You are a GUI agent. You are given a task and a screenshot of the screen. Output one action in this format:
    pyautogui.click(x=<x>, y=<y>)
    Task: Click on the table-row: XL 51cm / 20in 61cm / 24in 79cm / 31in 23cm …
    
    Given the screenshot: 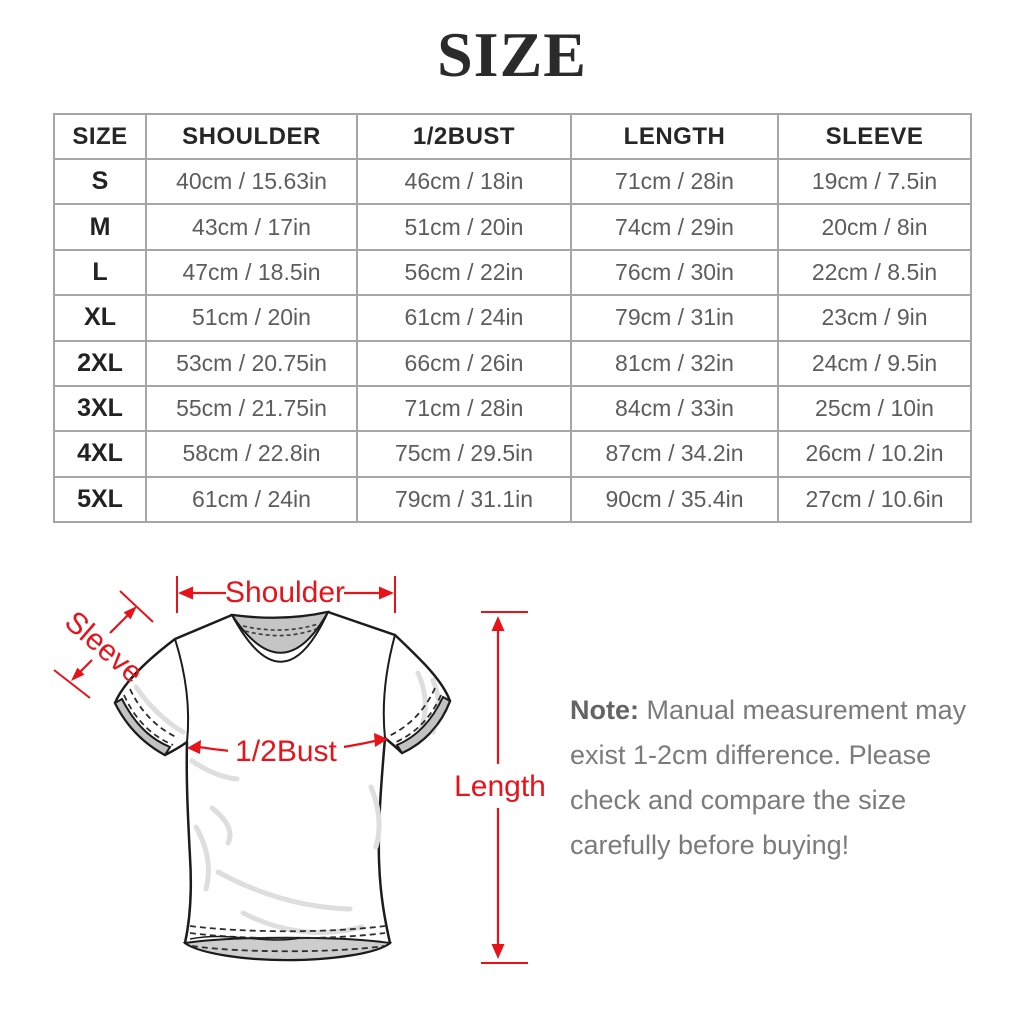 What is the action you would take?
    pyautogui.click(x=512, y=318)
    